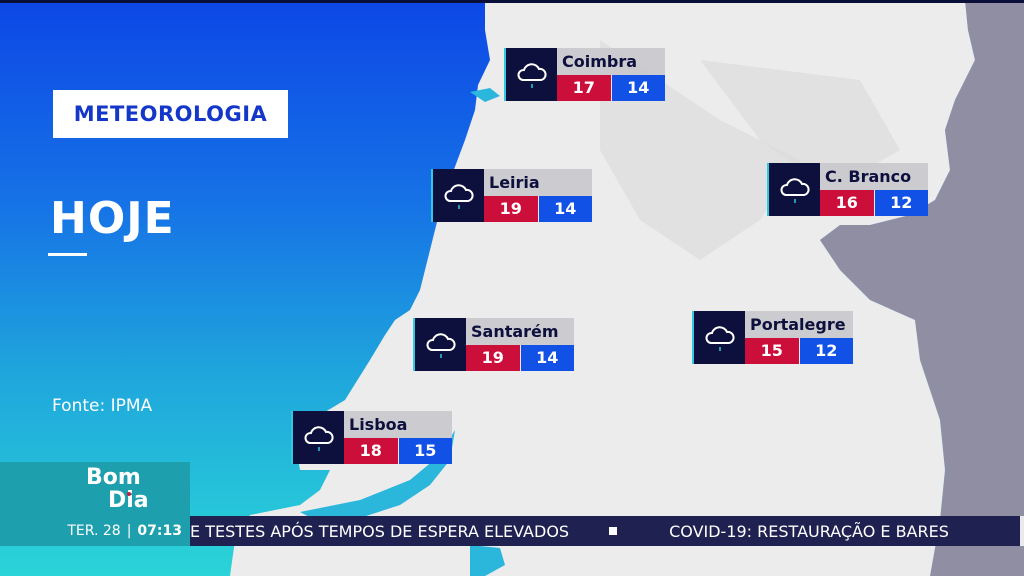 This screenshot has height=576, width=1024. I want to click on top-border, so click(512, 1).